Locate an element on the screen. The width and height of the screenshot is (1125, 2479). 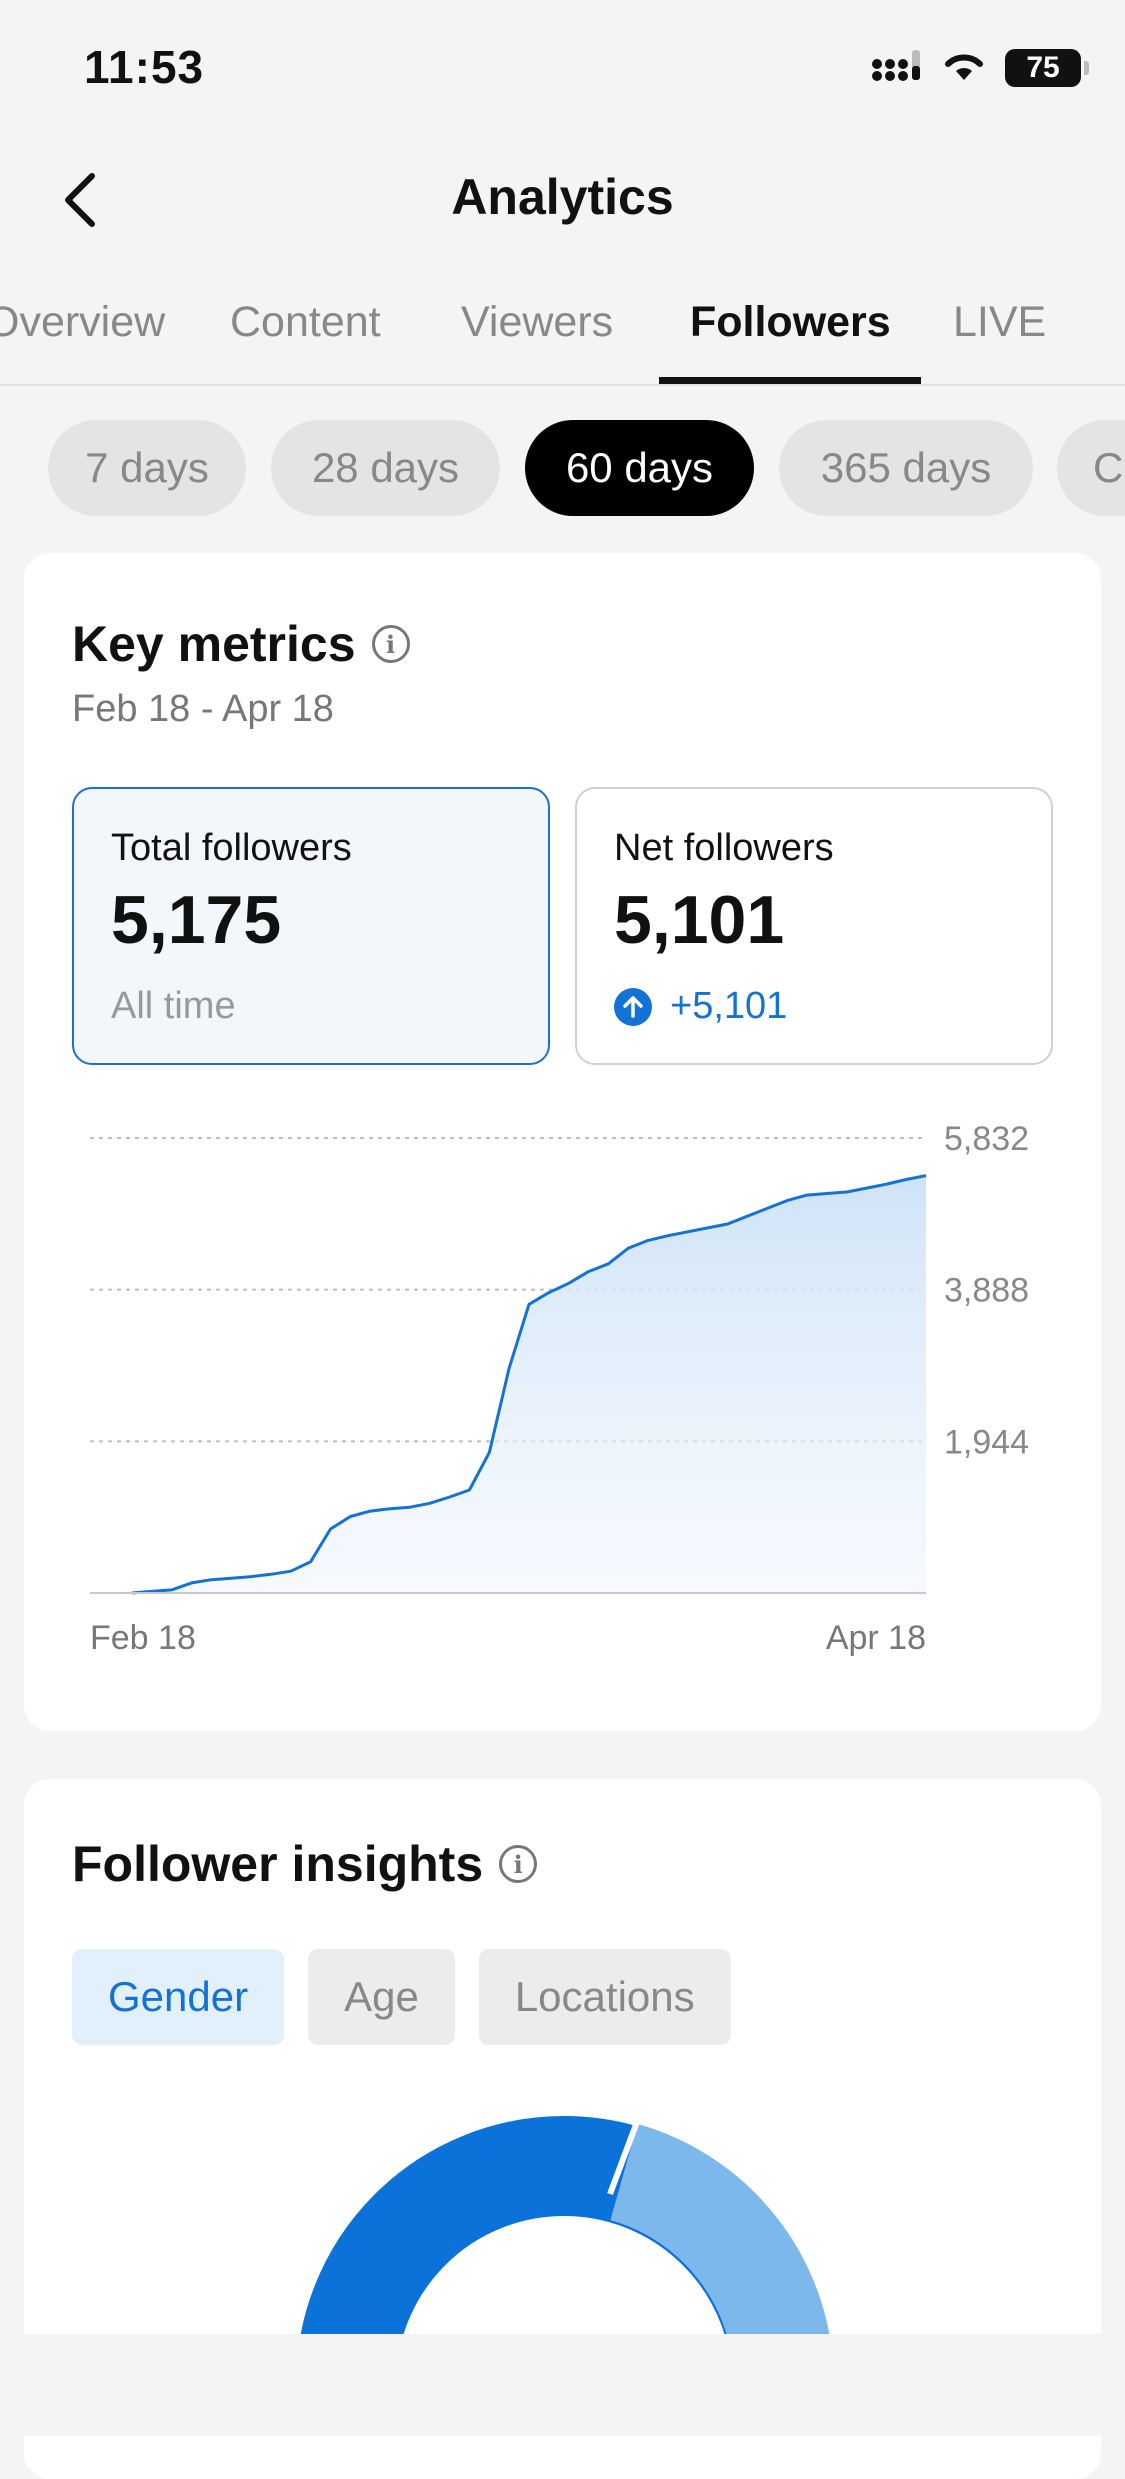
net-followers-value: 5,101 is located at coordinates (699, 920).